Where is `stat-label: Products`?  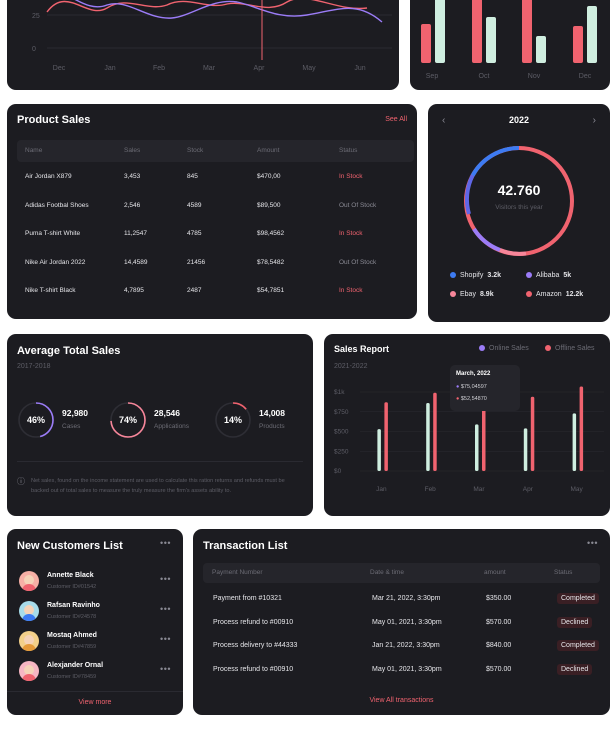
stat-label: Products is located at coordinates (272, 426).